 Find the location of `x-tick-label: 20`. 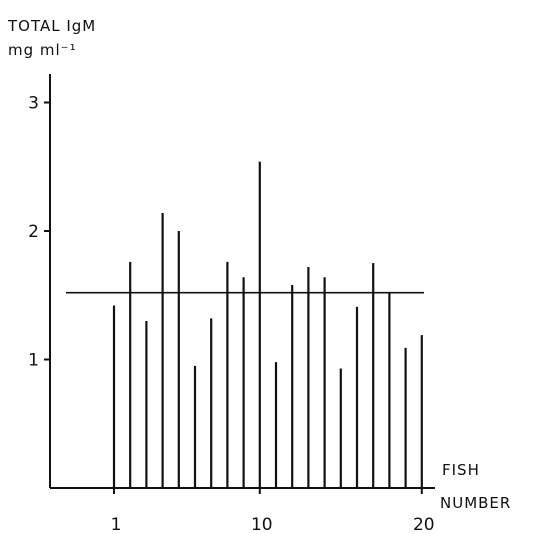

x-tick-label: 20 is located at coordinates (424, 524).